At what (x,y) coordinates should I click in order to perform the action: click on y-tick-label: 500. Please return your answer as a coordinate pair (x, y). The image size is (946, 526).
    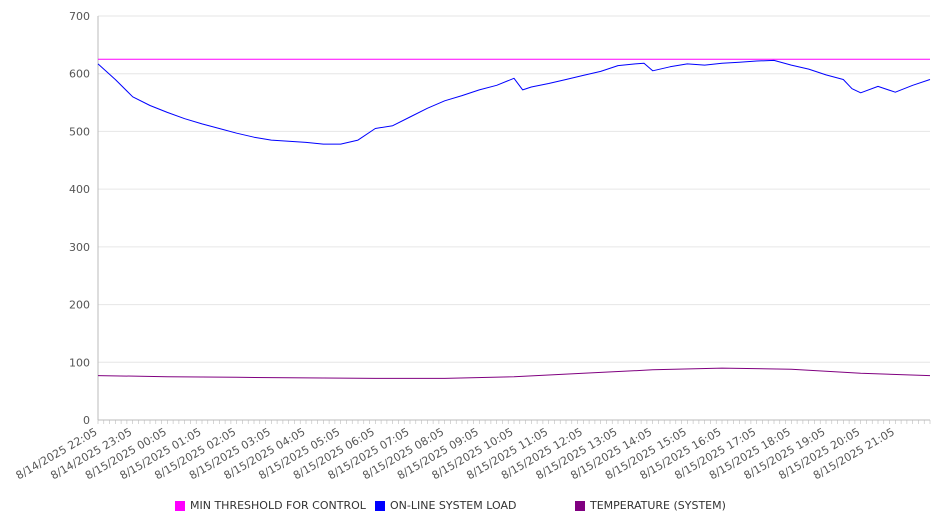
    Looking at the image, I should click on (79, 131).